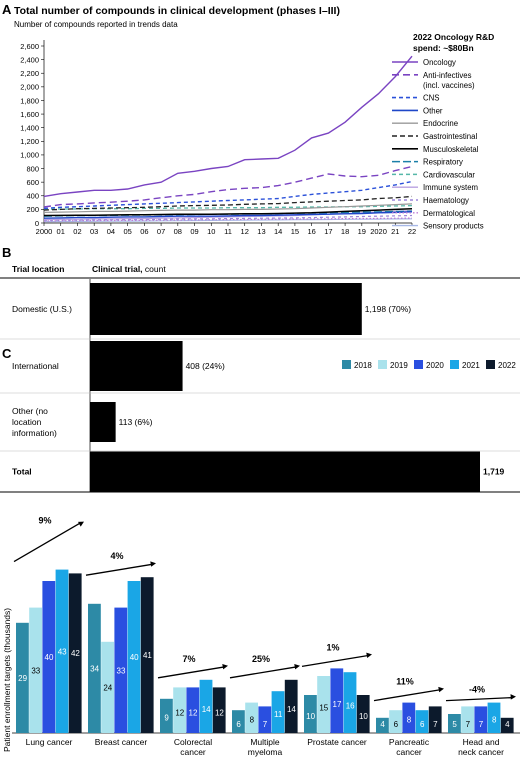  What do you see at coordinates (136, 422) in the screenshot?
I see `value-label-other-no-location-information: 113 (6%)` at bounding box center [136, 422].